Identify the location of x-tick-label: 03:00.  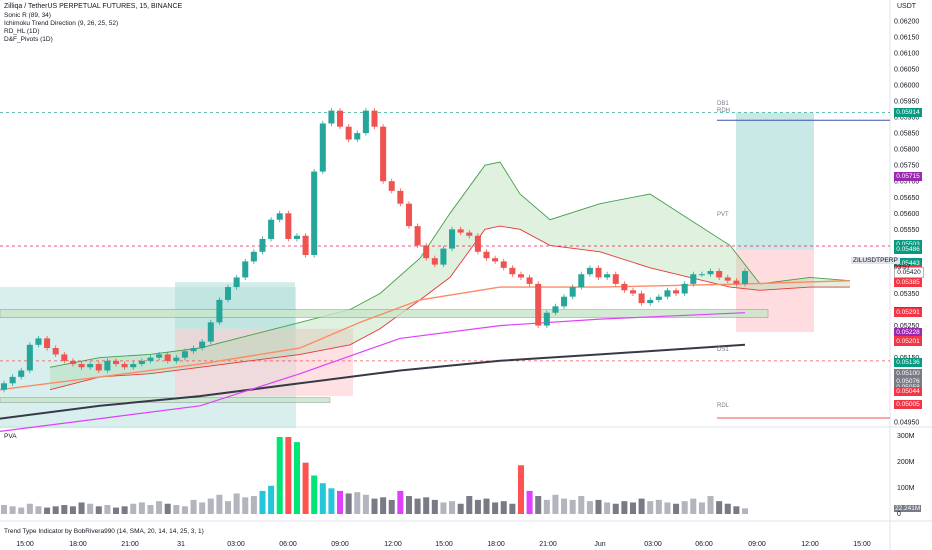
(653, 544).